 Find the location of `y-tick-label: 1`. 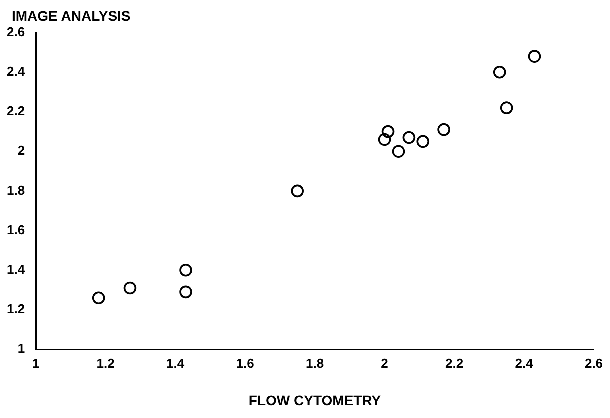

y-tick-label: 1 is located at coordinates (22, 348).